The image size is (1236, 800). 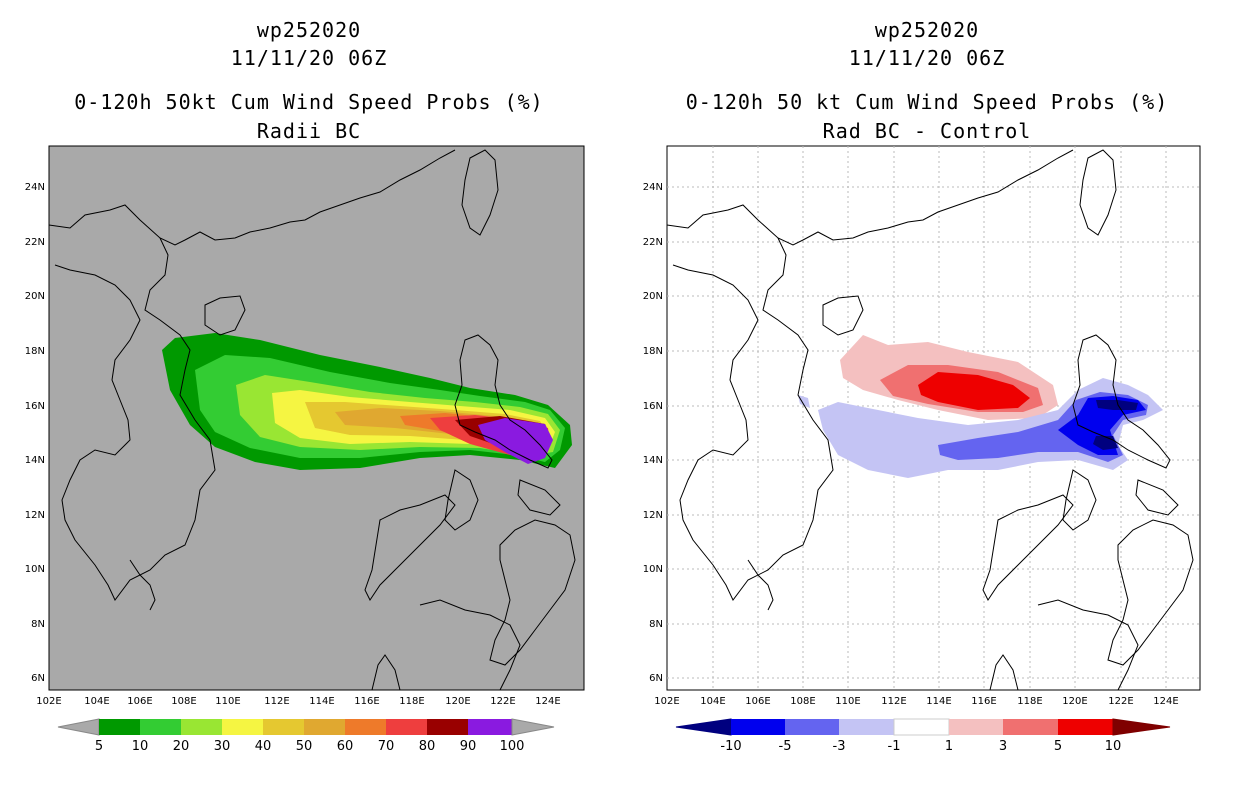 I want to click on colorbar-label: 40, so click(x=263, y=746).